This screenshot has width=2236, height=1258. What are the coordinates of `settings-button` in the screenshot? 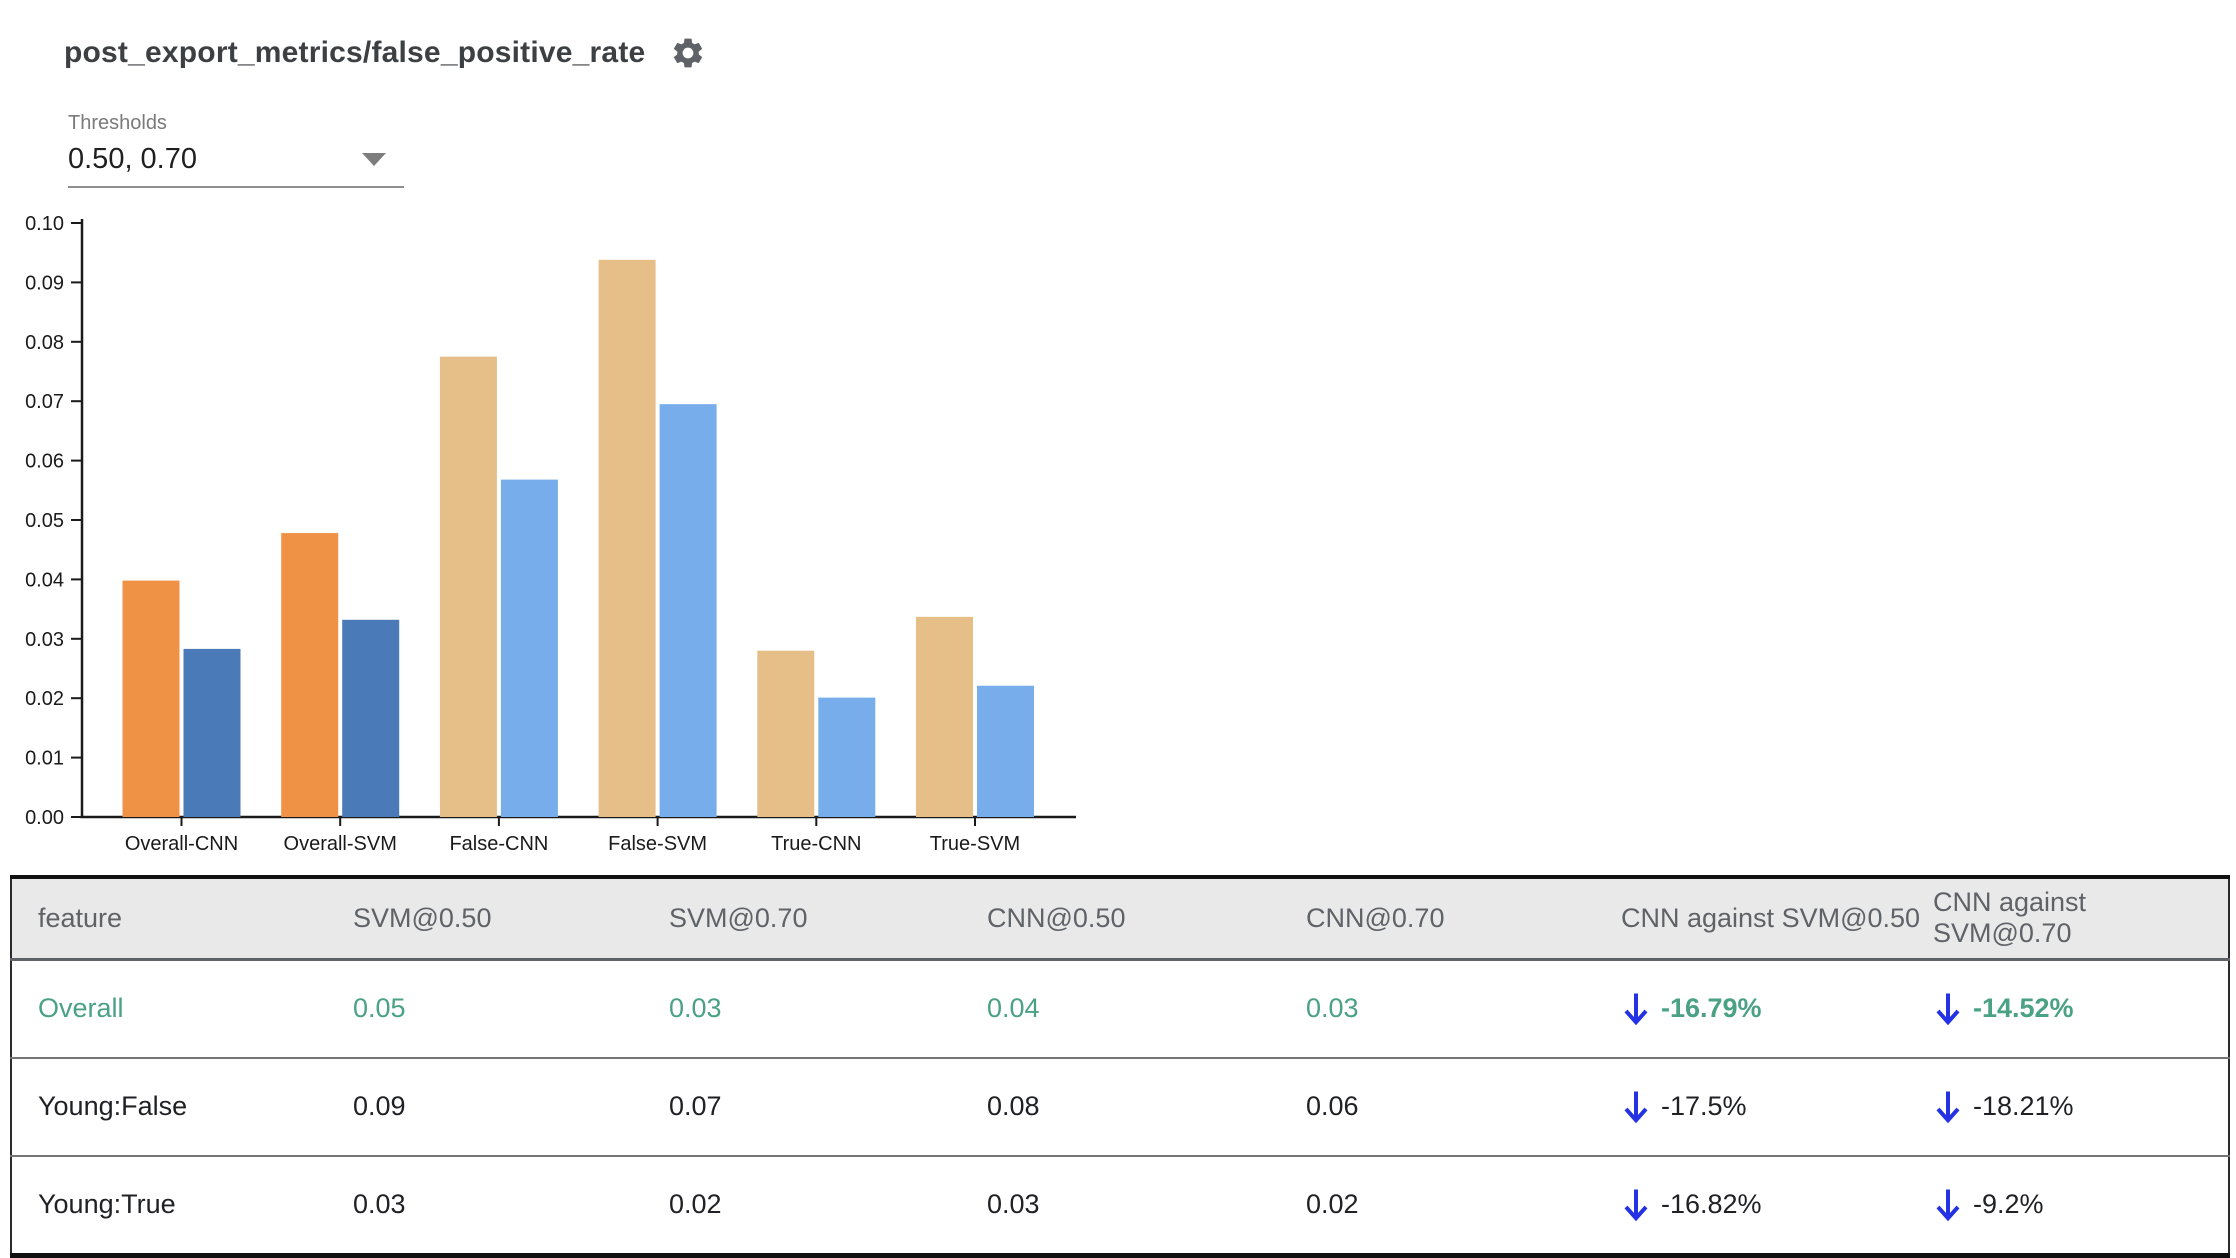 It's located at (688, 53).